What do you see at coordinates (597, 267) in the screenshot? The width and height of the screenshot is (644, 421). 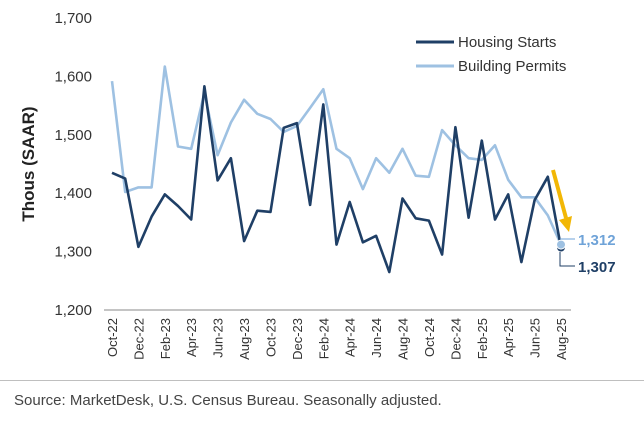 I see `starts-callout-label: 1,307` at bounding box center [597, 267].